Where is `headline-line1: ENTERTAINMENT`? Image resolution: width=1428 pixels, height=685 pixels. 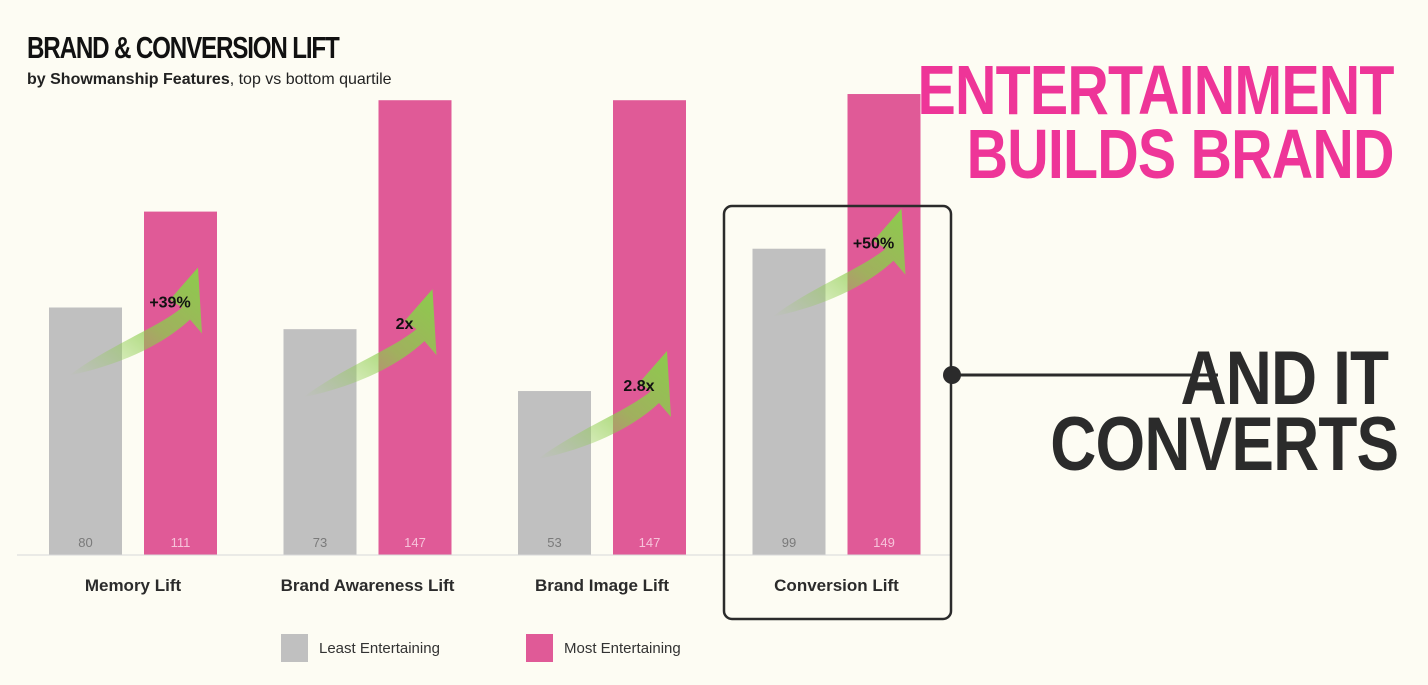
headline-line1: ENTERTAINMENT is located at coordinates (1156, 90).